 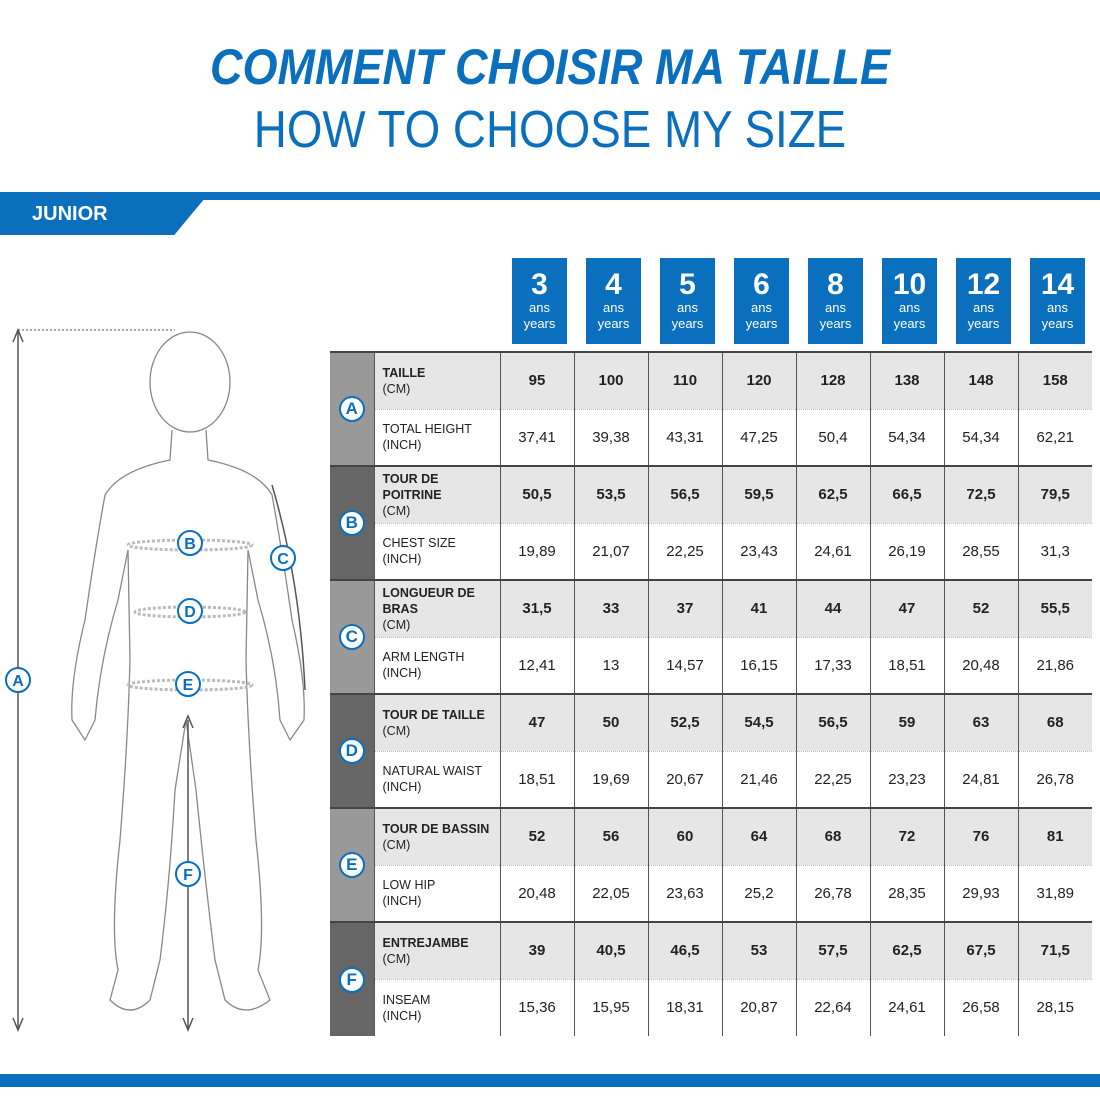 I want to click on value-cell: 14,57, so click(x=684, y=665).